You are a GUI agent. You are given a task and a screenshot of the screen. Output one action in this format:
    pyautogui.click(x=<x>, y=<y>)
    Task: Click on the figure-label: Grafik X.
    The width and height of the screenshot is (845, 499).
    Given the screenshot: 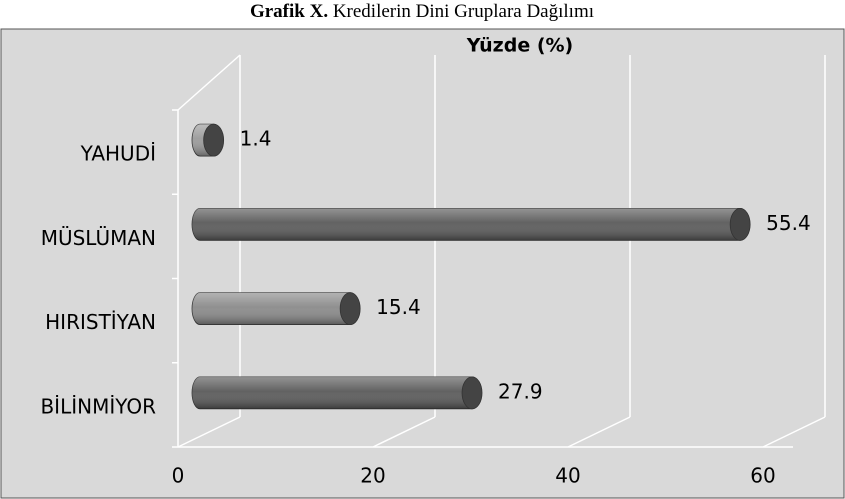 What is the action you would take?
    pyautogui.click(x=289, y=11)
    